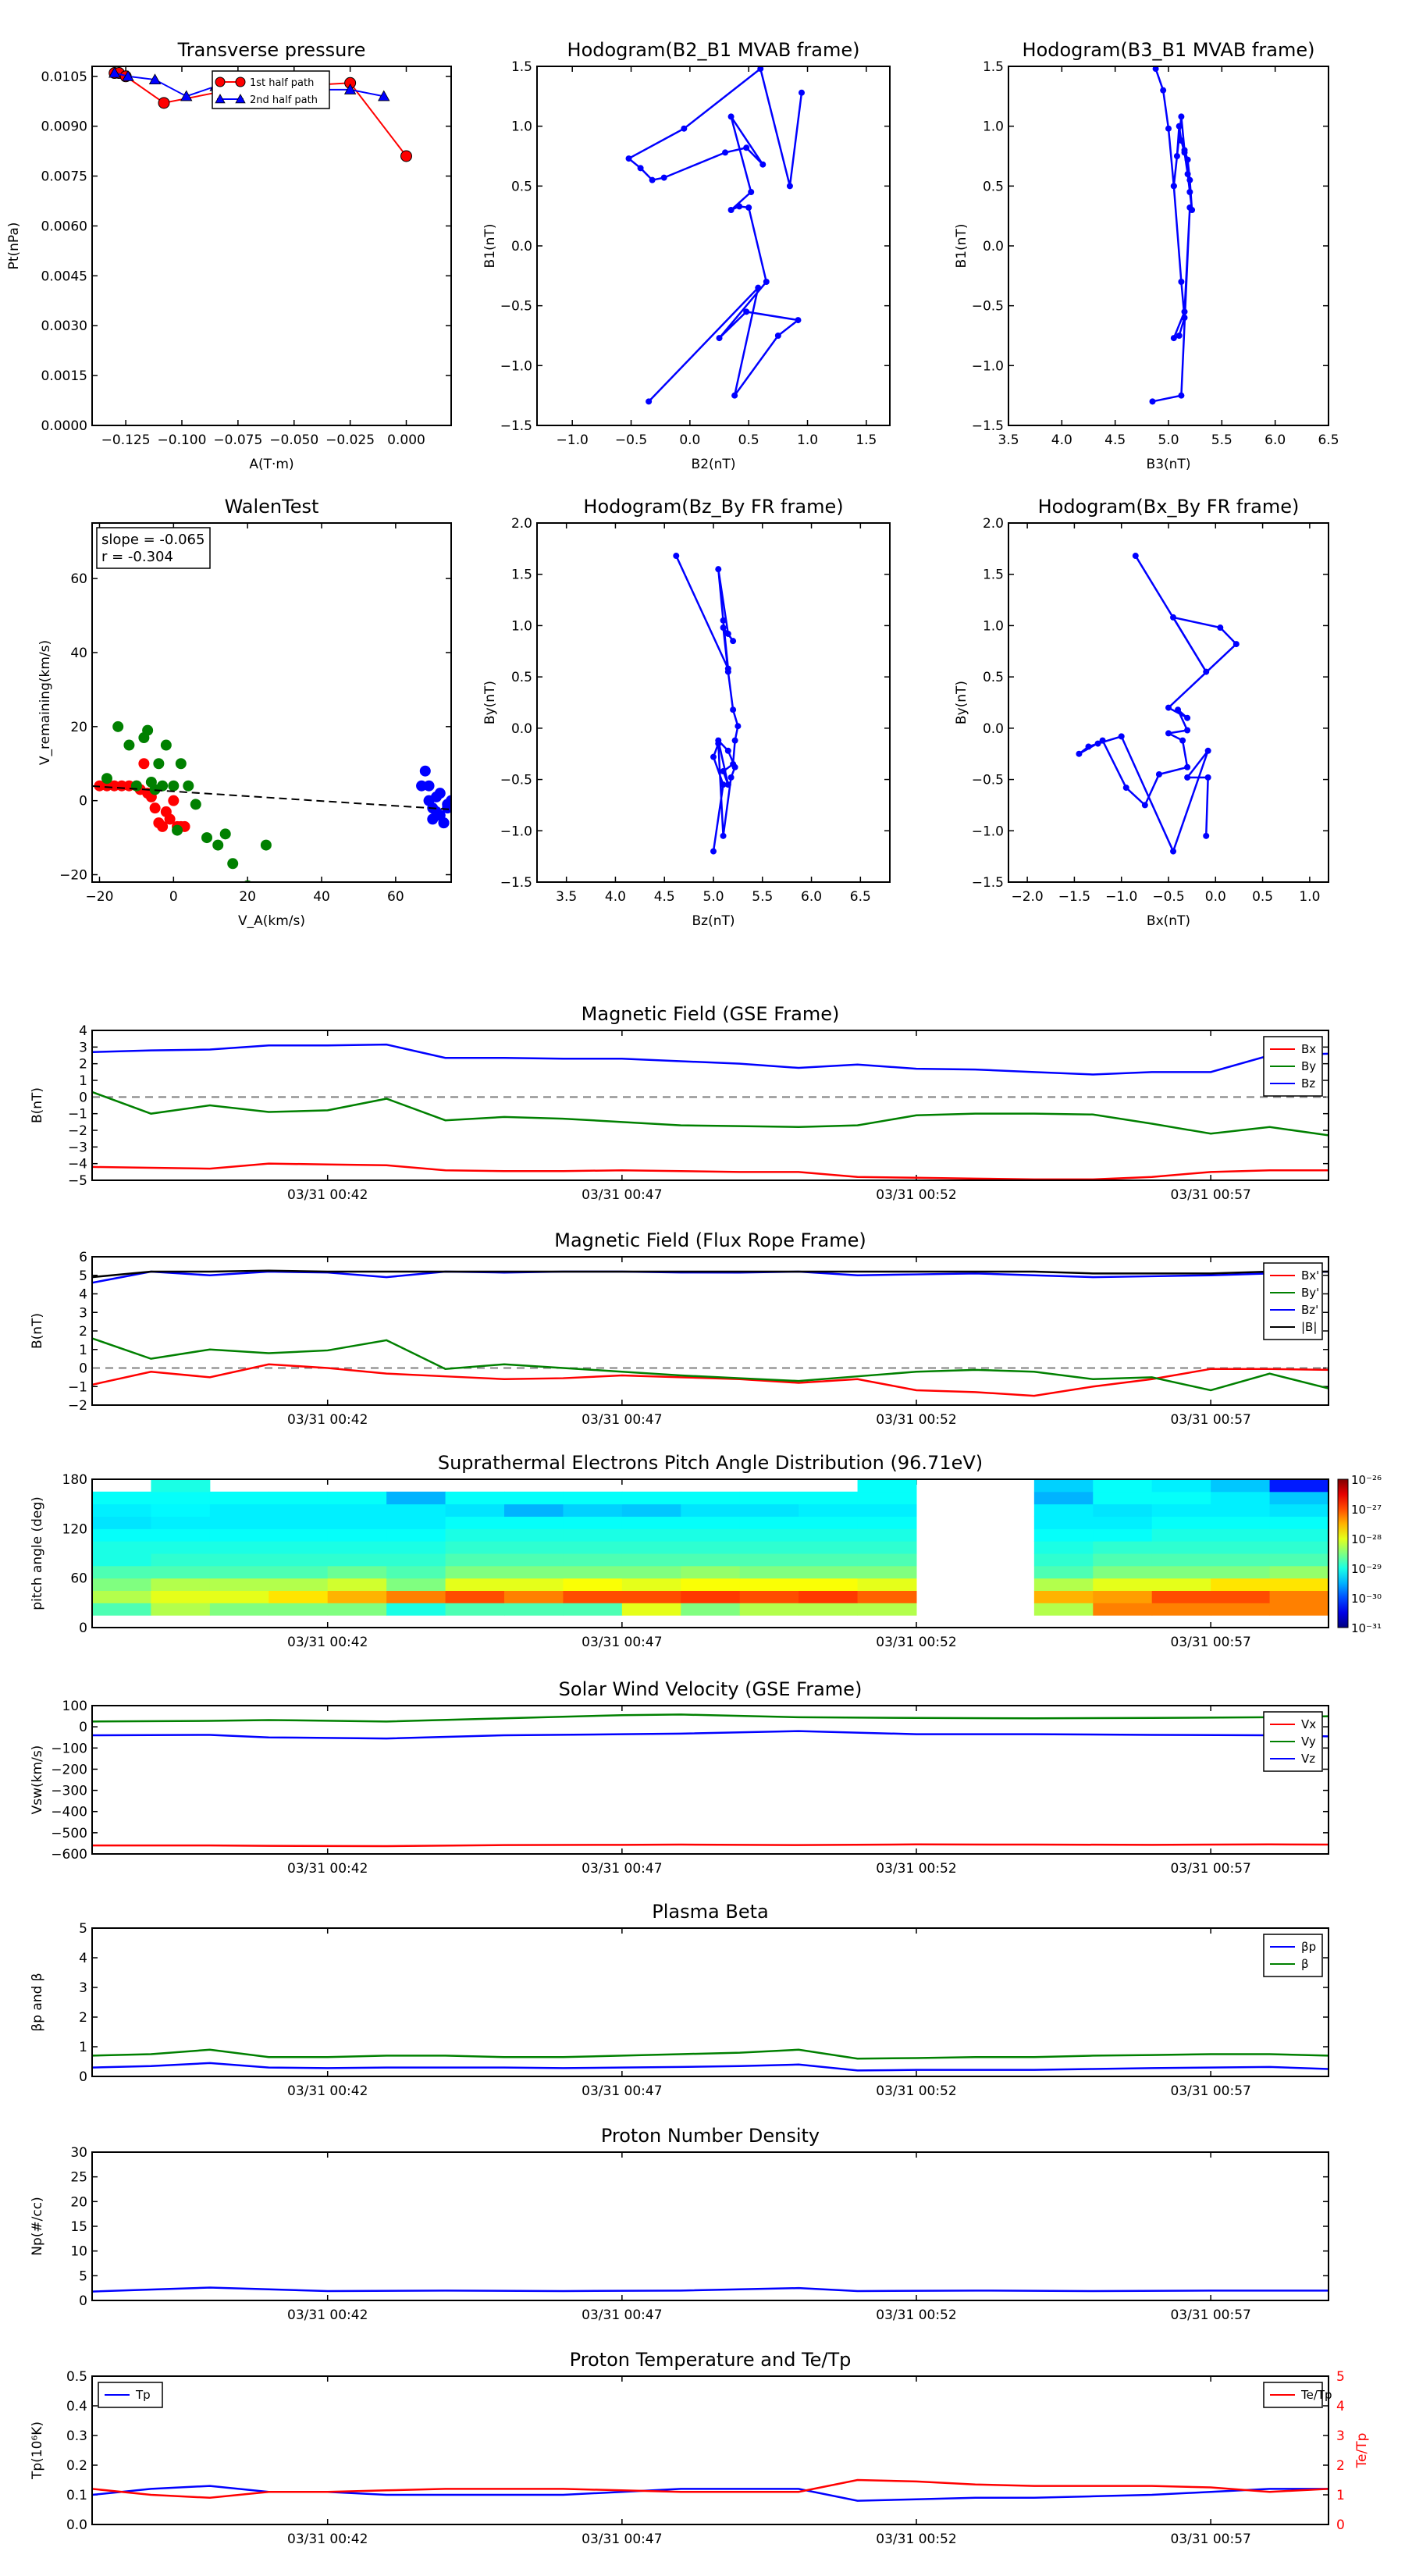  Describe the element at coordinates (1343, 1553) in the screenshot. I see `colorbar` at that location.